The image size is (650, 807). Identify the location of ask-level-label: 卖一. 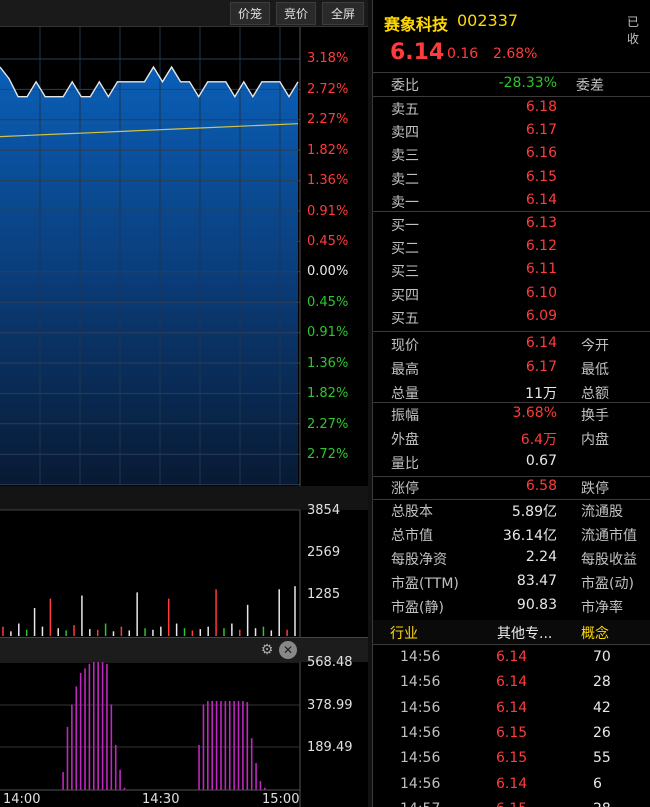
(405, 202).